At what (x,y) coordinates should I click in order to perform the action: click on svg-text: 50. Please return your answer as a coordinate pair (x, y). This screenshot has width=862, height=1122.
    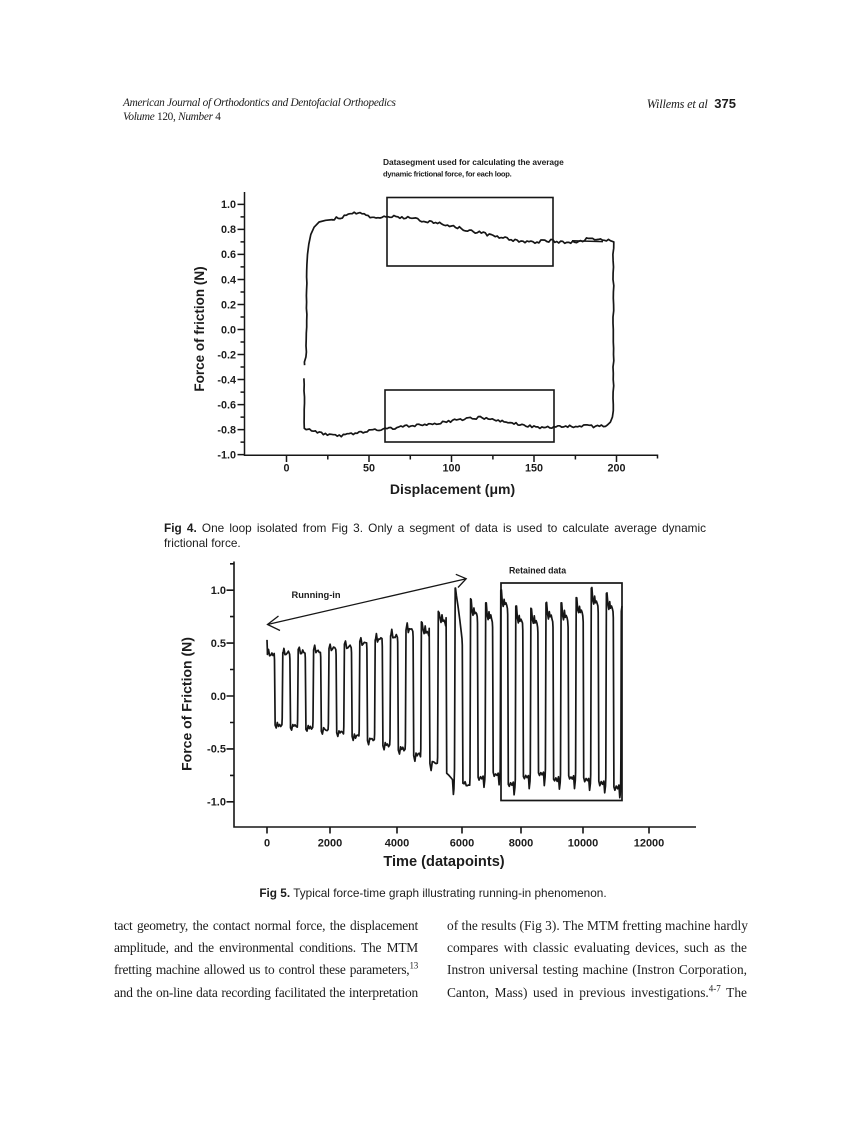
    Looking at the image, I should click on (369, 469).